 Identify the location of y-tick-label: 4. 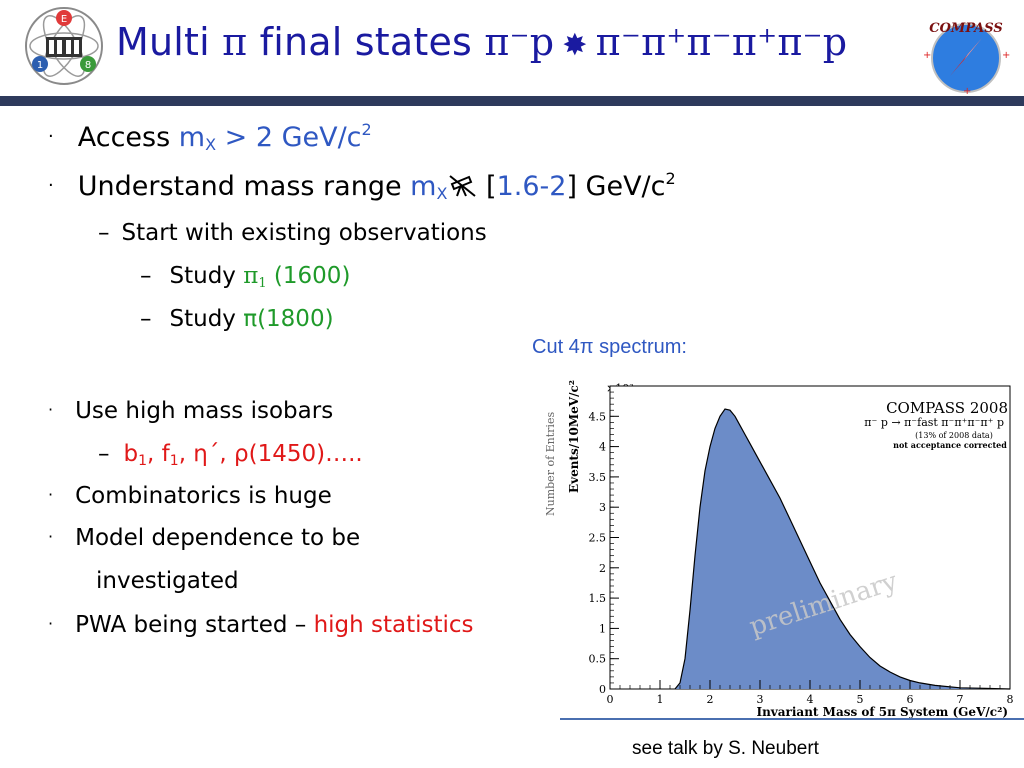
(602, 447).